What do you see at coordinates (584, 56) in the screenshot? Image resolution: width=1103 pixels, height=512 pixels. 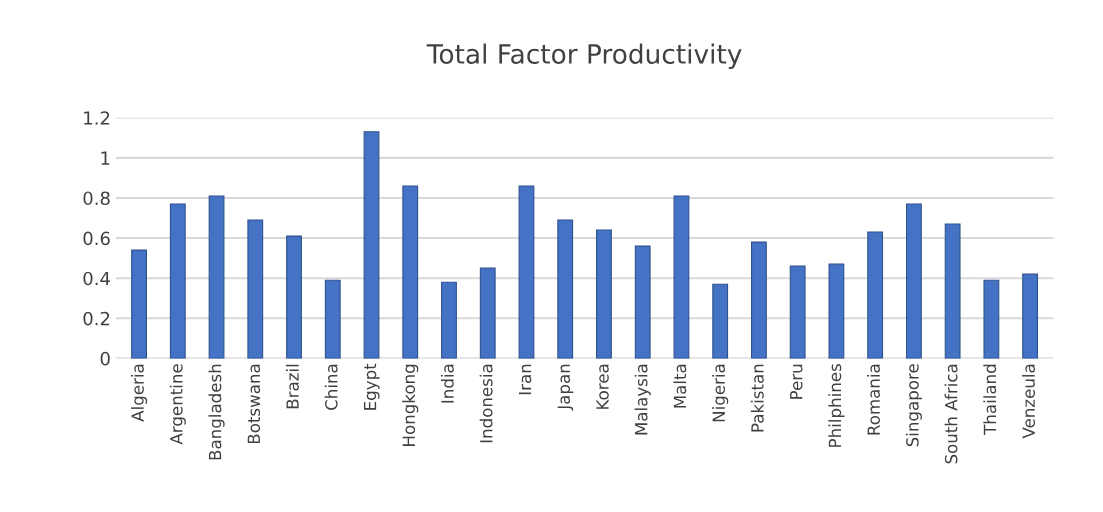 I see `chart-title: Total Factor Productivity` at bounding box center [584, 56].